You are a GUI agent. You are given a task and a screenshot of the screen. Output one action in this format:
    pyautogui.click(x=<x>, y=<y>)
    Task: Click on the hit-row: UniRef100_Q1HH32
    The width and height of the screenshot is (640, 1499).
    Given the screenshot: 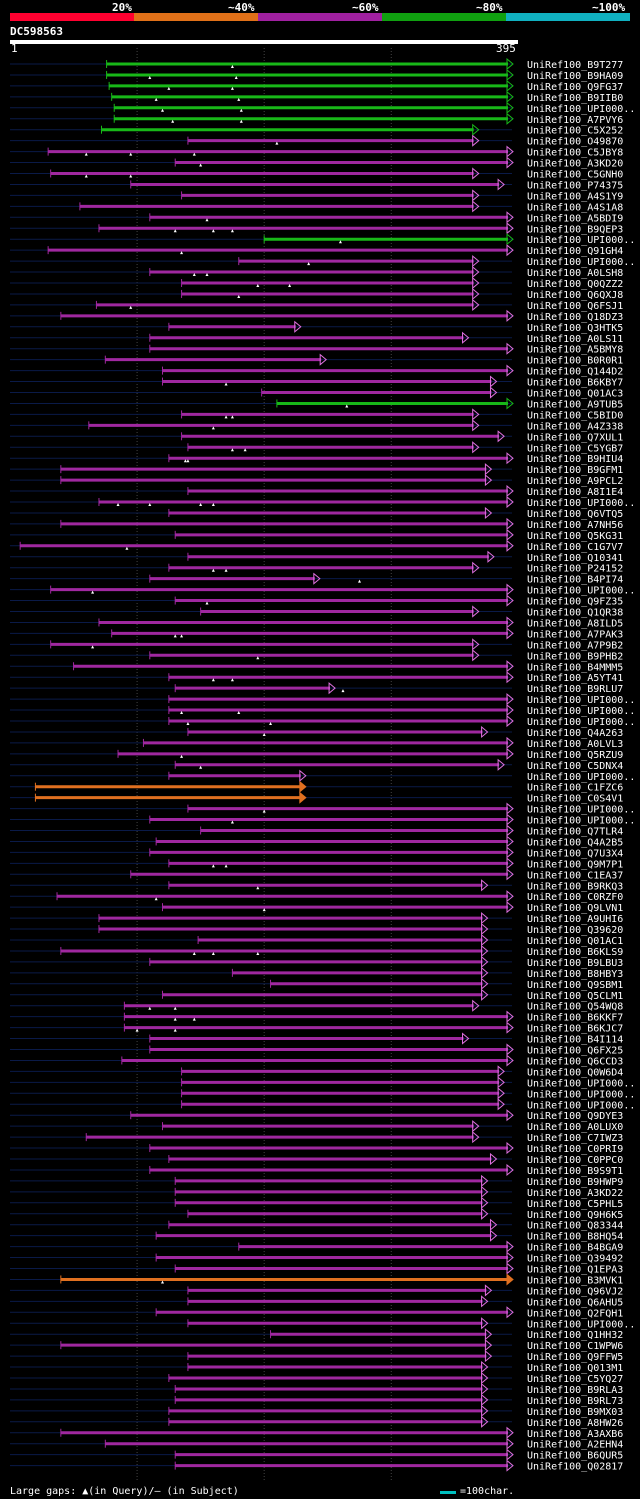 What is the action you would take?
    pyautogui.click(x=316, y=1334)
    